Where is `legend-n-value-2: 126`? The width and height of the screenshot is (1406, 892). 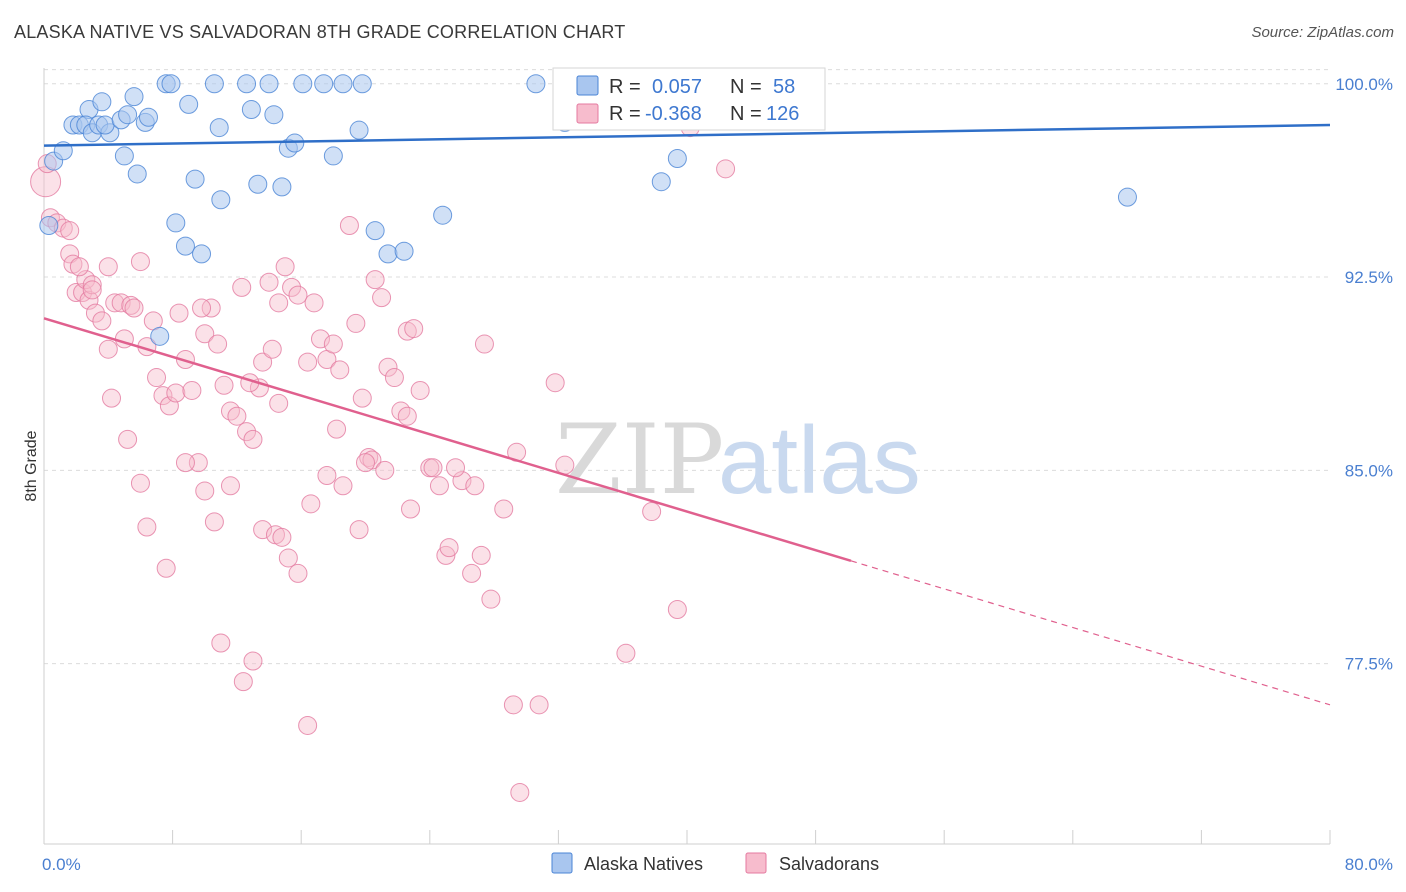
legend-n-value-2: 126 is located at coordinates (782, 114).